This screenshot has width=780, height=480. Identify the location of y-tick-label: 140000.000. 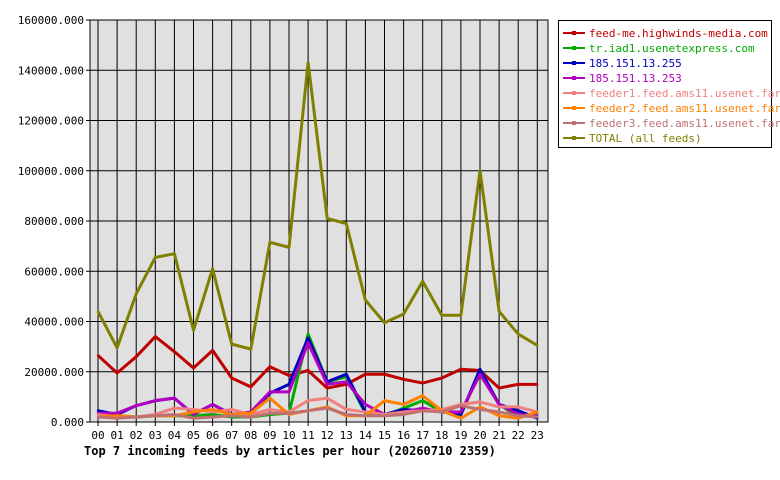
(51, 70).